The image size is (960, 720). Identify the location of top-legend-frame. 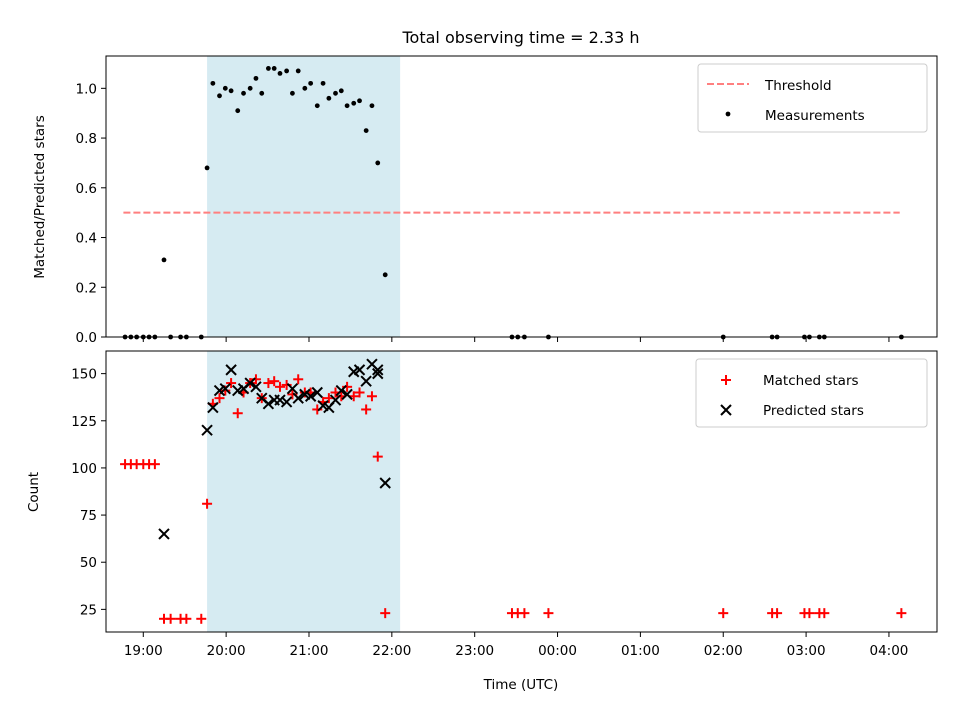
(812, 98).